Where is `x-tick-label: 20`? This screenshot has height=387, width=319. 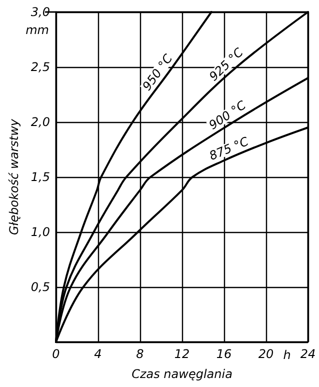
x-tick-label: 20 is located at coordinates (266, 354).